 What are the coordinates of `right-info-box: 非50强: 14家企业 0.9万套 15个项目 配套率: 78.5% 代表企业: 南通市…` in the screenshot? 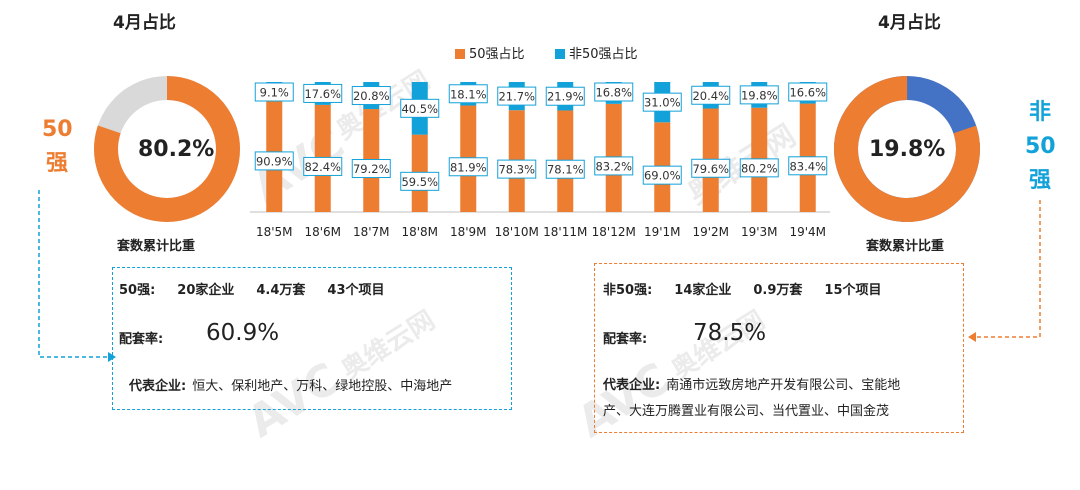 It's located at (779, 348).